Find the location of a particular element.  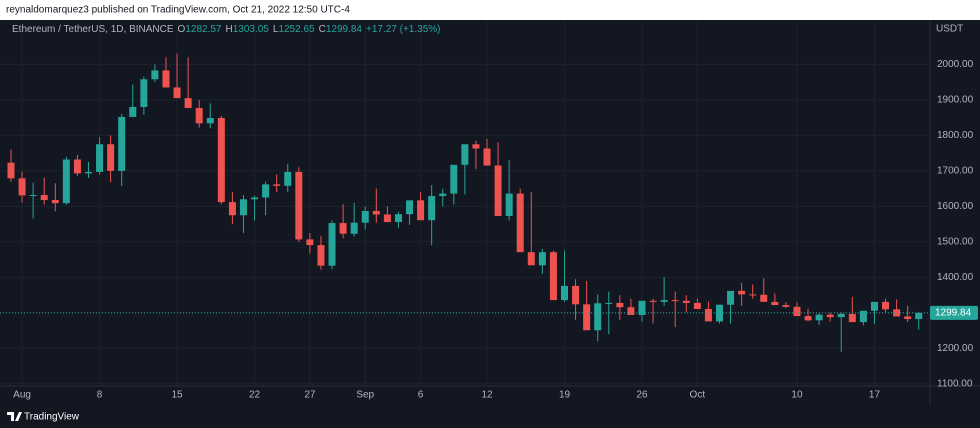

last-price-label: 1299.84 is located at coordinates (953, 313).